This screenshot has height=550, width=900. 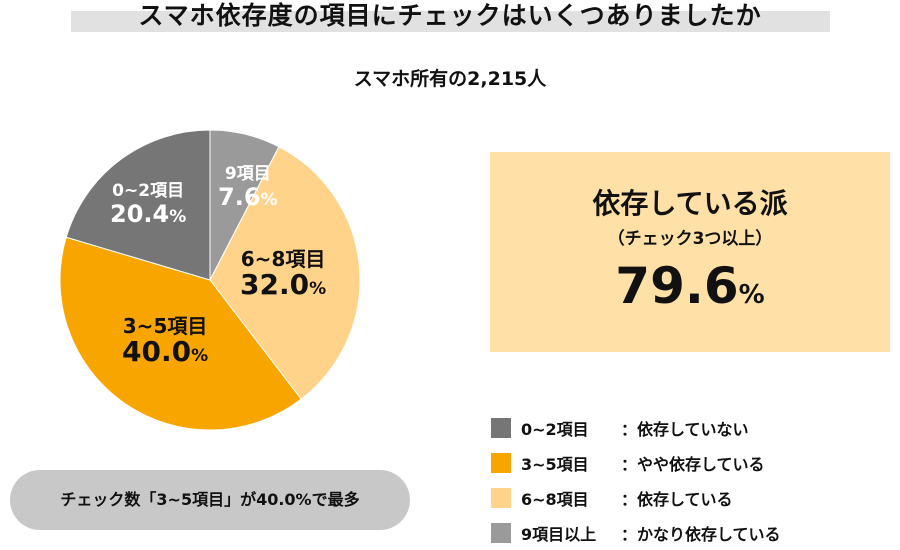 What do you see at coordinates (210, 500) in the screenshot?
I see `note-badge: チェック数「3~5項目」が40.0%で最多` at bounding box center [210, 500].